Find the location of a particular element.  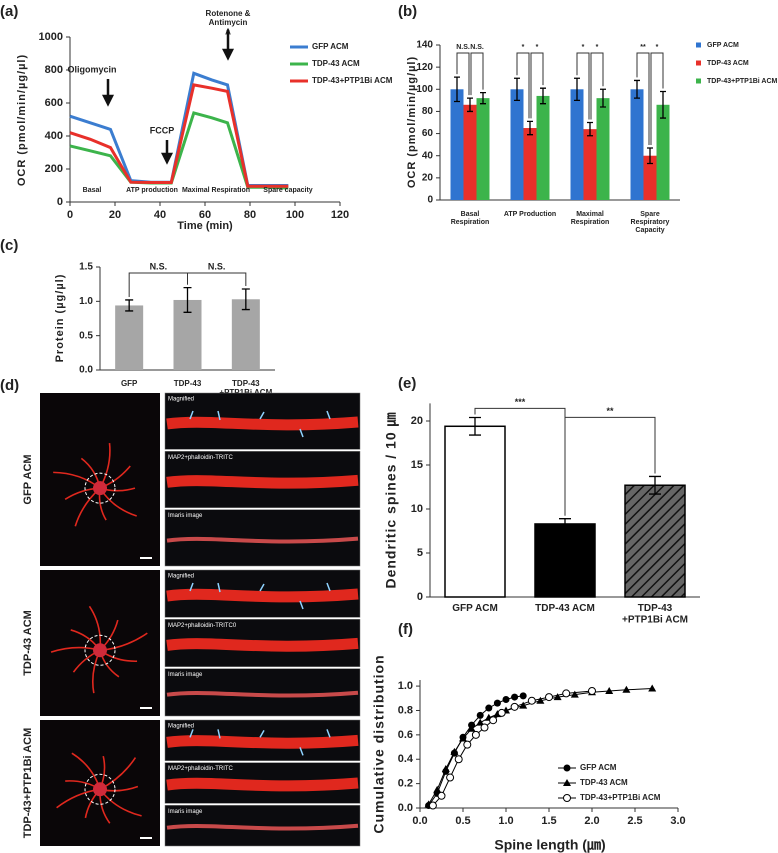

x-tick-label: ATP Production is located at coordinates (530, 214).